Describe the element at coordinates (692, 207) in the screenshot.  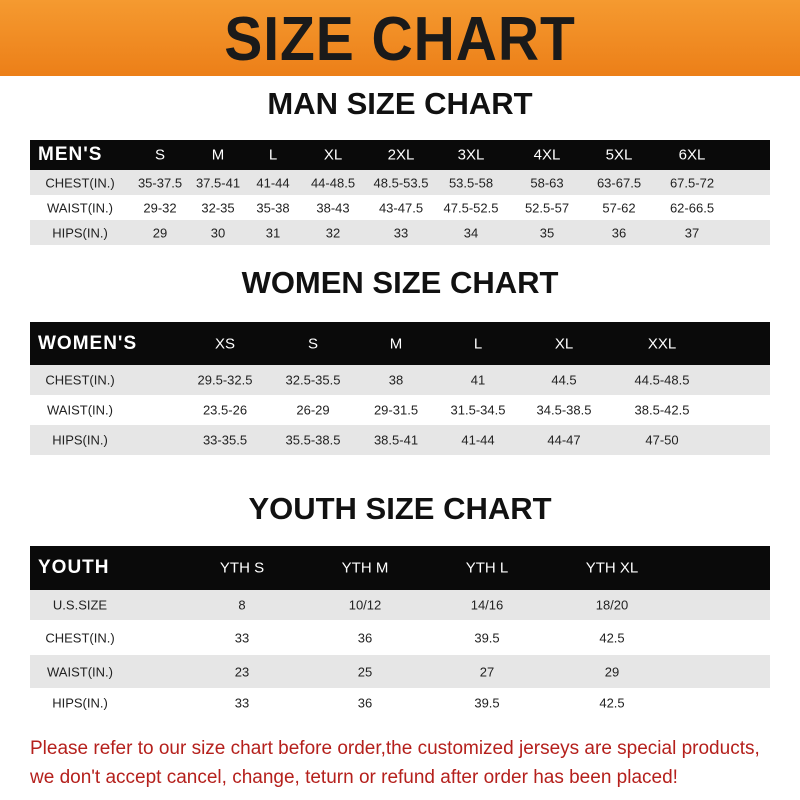
I see `table-cell: 62-66.5` at that location.